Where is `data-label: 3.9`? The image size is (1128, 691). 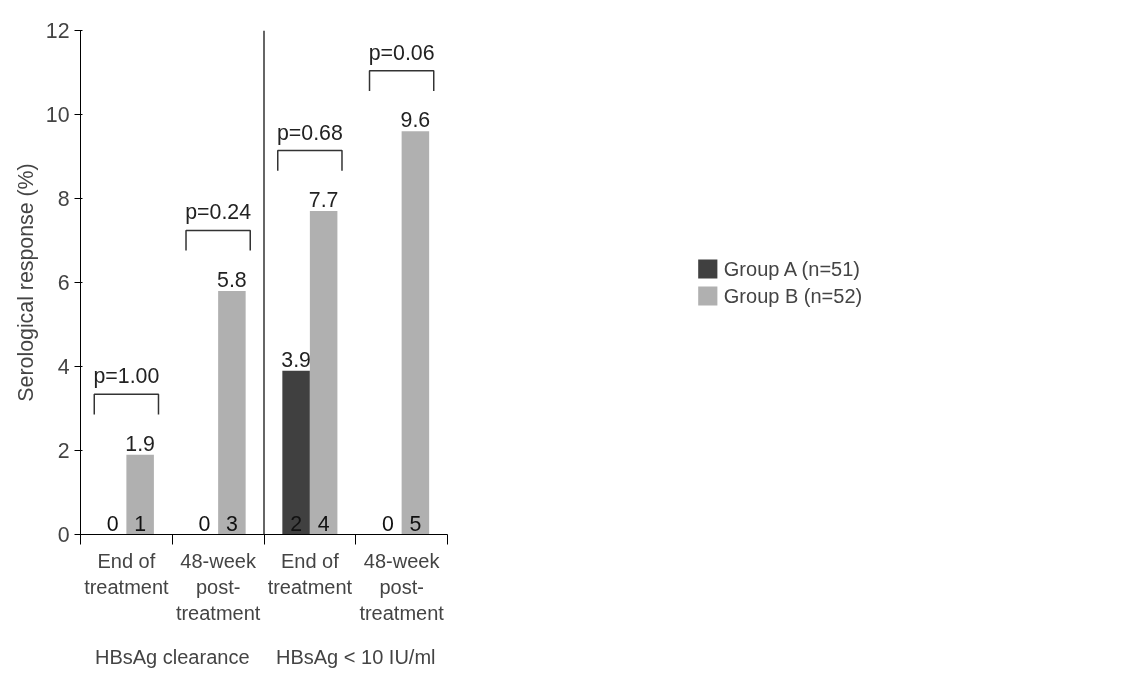
data-label: 3.9 is located at coordinates (296, 359).